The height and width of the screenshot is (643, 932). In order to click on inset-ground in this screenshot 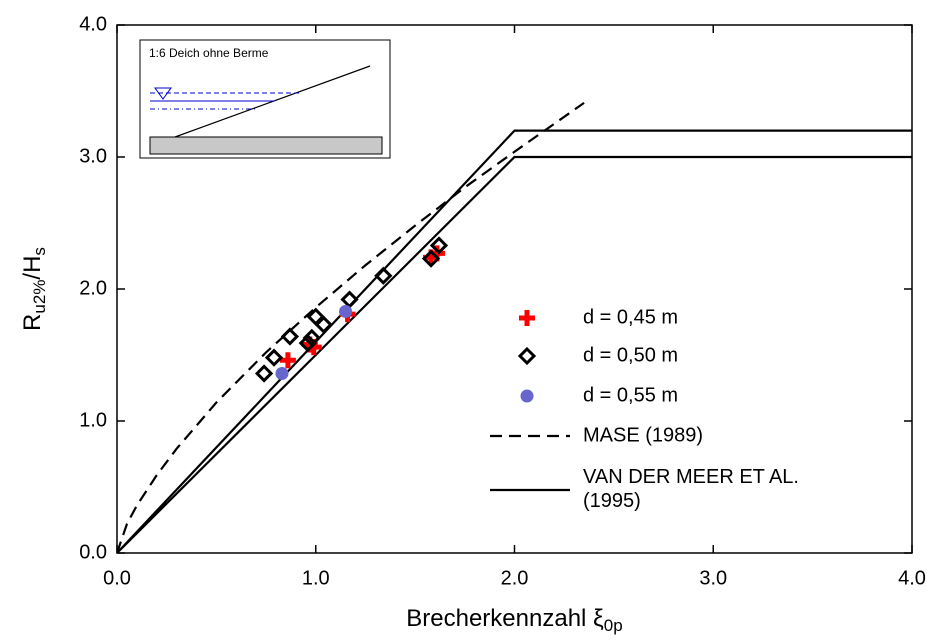, I will do `click(266, 145)`.